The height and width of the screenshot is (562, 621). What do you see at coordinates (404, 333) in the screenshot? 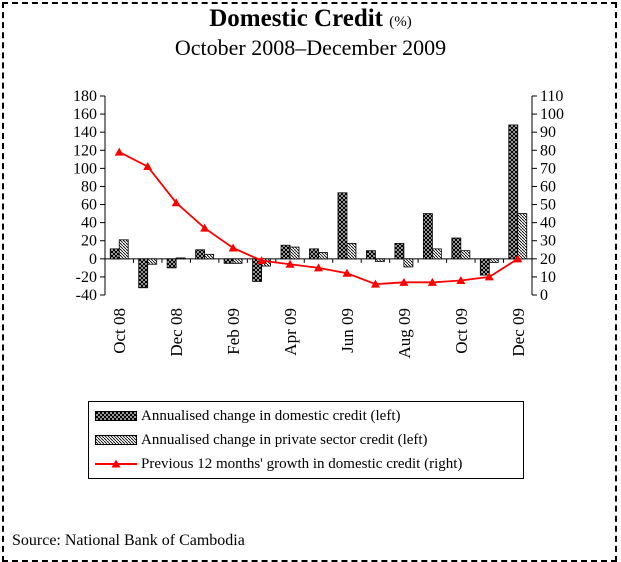
I see `x-tick-label: Aug 09` at bounding box center [404, 333].